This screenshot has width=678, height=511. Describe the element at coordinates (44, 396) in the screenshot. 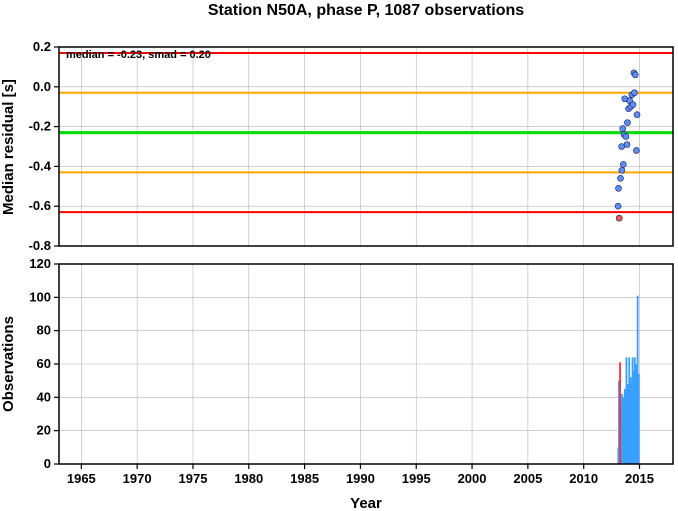

I see `y-tick-label: 40` at that location.